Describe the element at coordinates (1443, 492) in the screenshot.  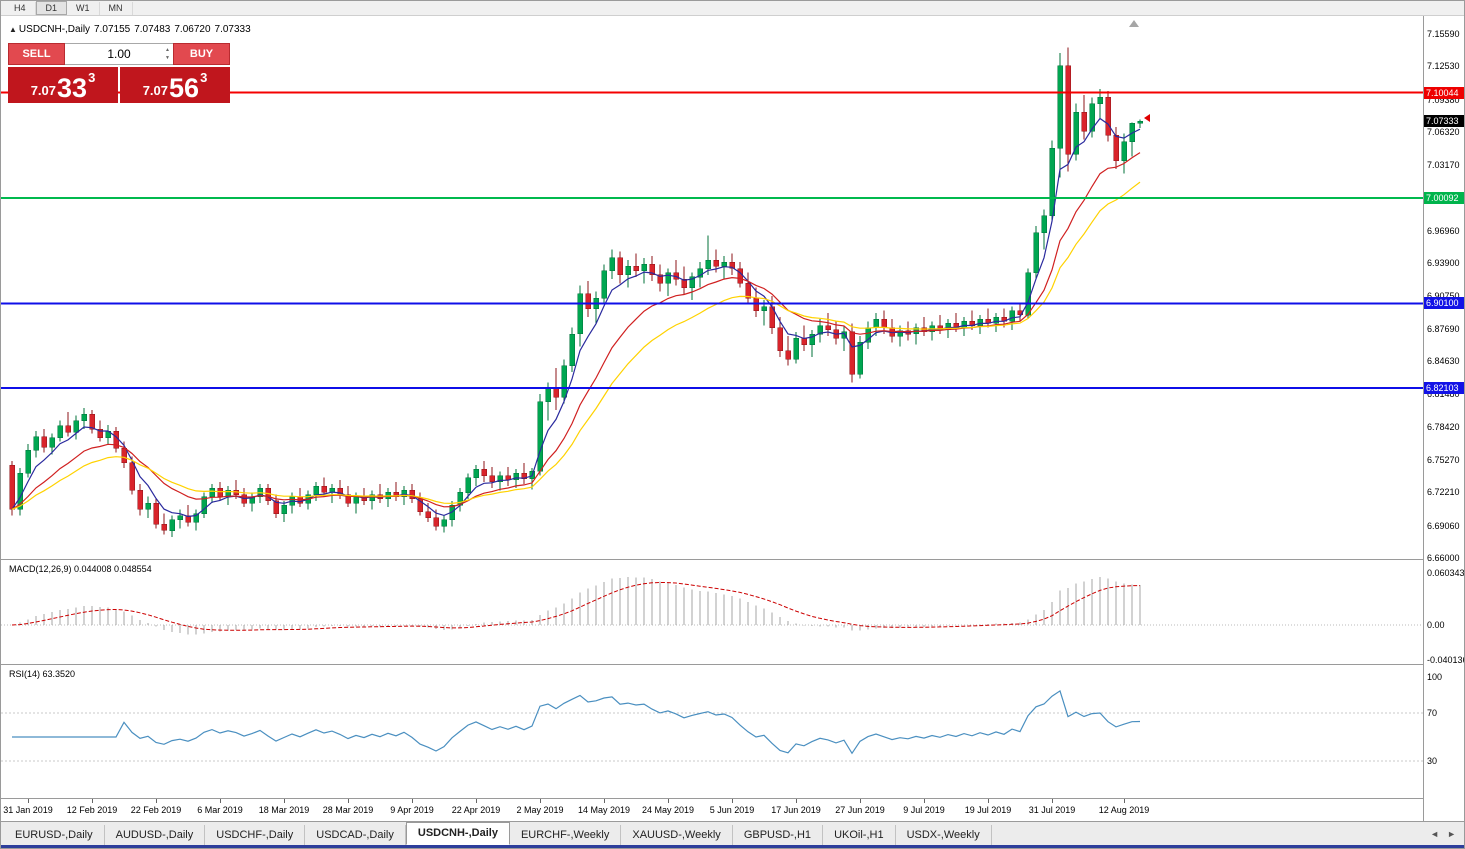
I see `price-tick-label: 6.72210` at that location.